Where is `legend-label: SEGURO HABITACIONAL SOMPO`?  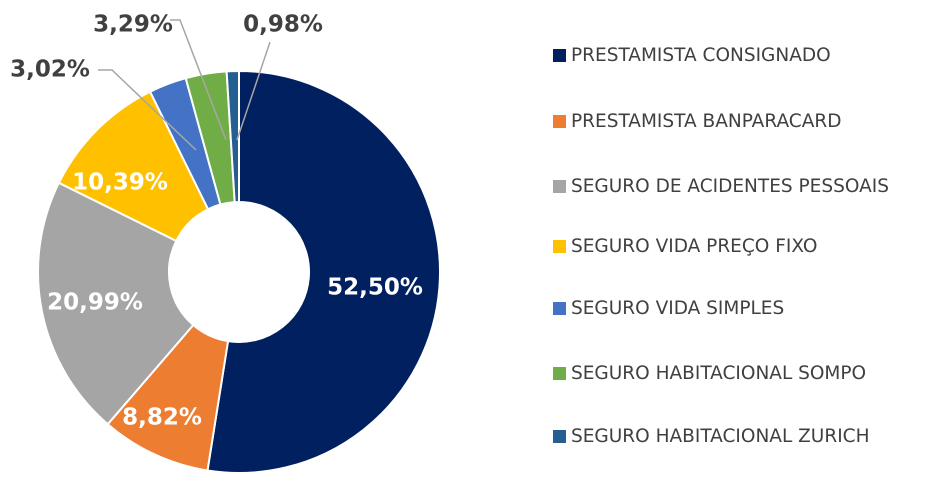
legend-label: SEGURO HABITACIONAL SOMPO is located at coordinates (718, 373).